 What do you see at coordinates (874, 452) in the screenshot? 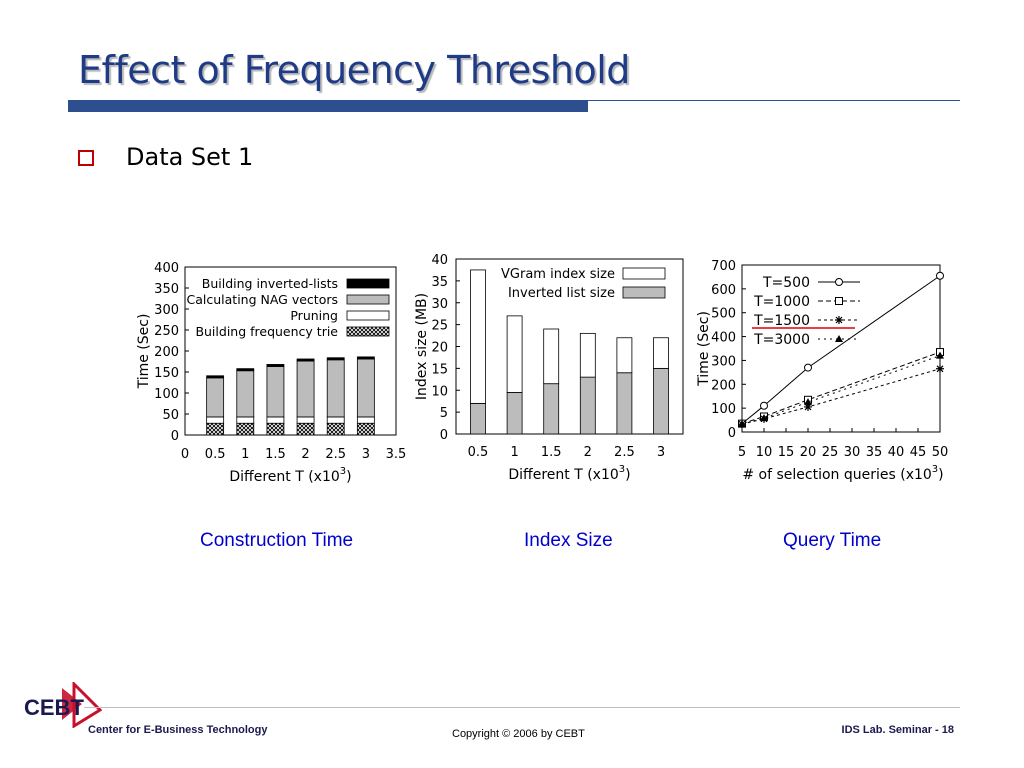
I see `x-tick-label: 35` at bounding box center [874, 452].